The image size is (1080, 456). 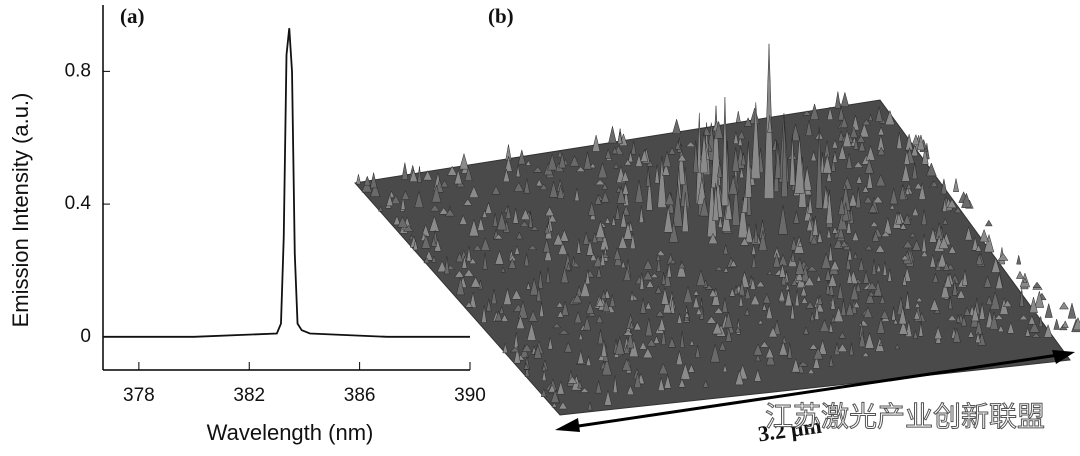 What do you see at coordinates (249, 395) in the screenshot?
I see `x-tick-label: 382` at bounding box center [249, 395].